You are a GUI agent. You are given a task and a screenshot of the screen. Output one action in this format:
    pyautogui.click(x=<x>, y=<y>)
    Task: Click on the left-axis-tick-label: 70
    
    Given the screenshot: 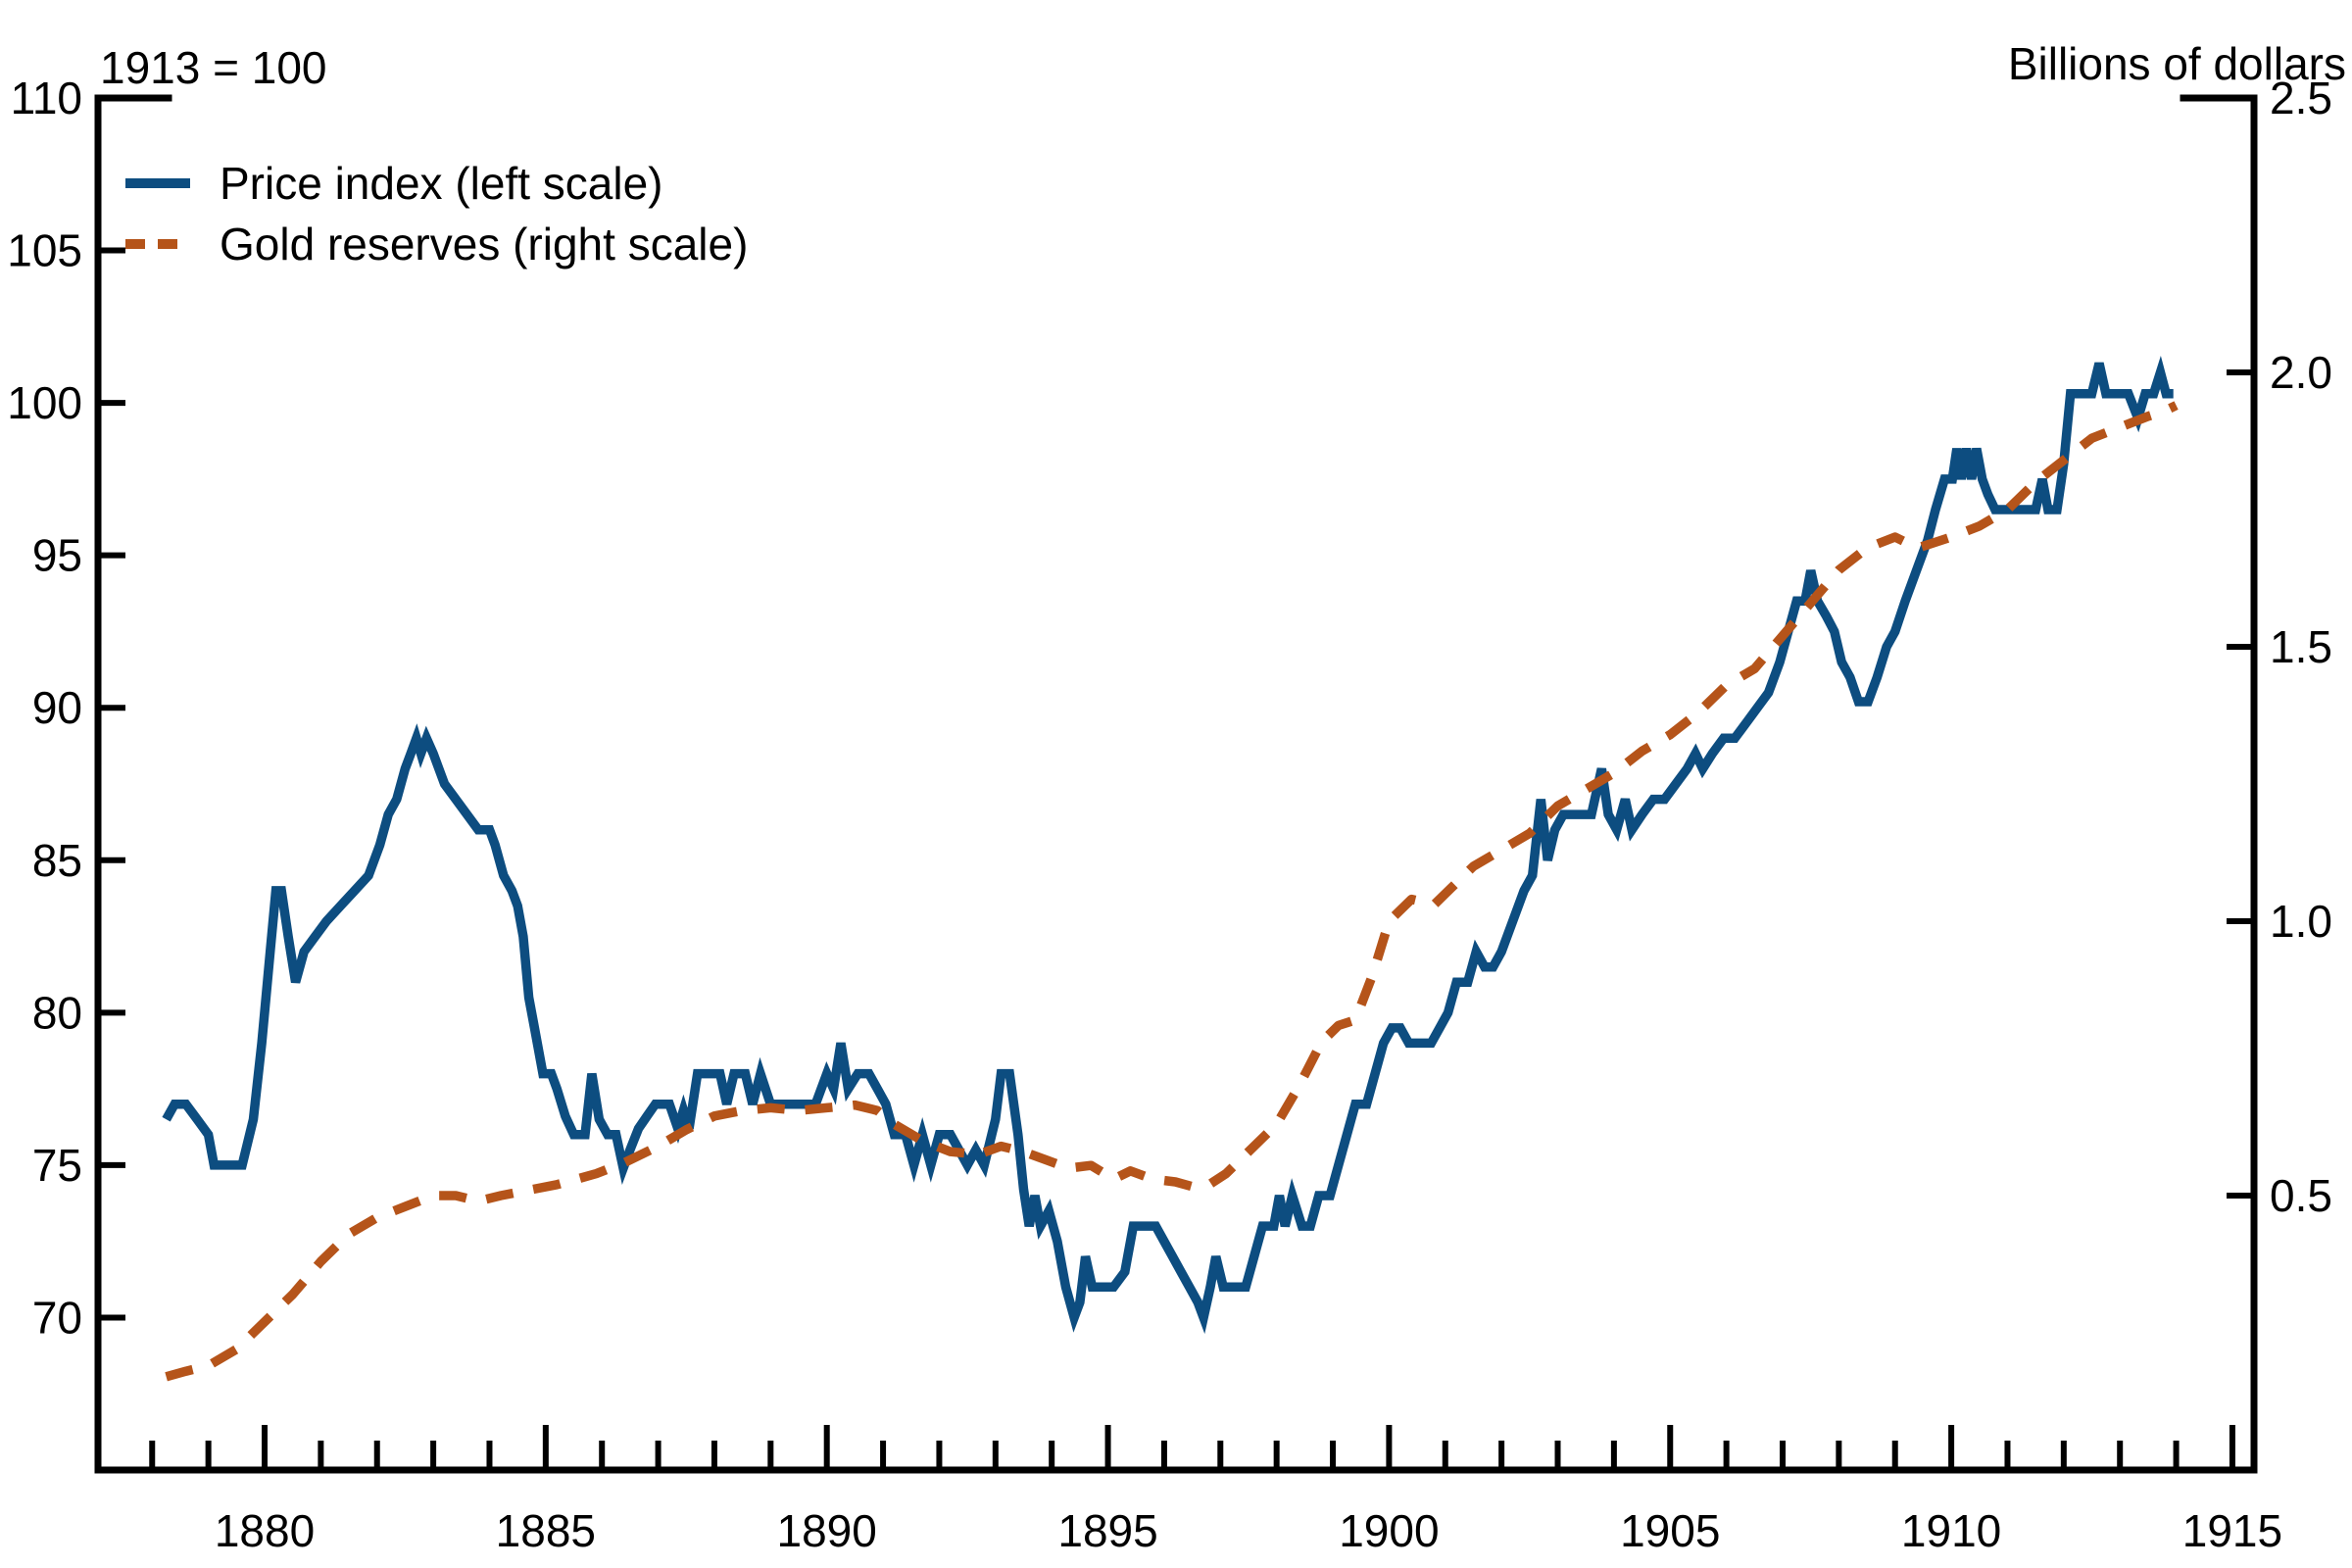 What is the action you would take?
    pyautogui.click(x=57, y=1317)
    